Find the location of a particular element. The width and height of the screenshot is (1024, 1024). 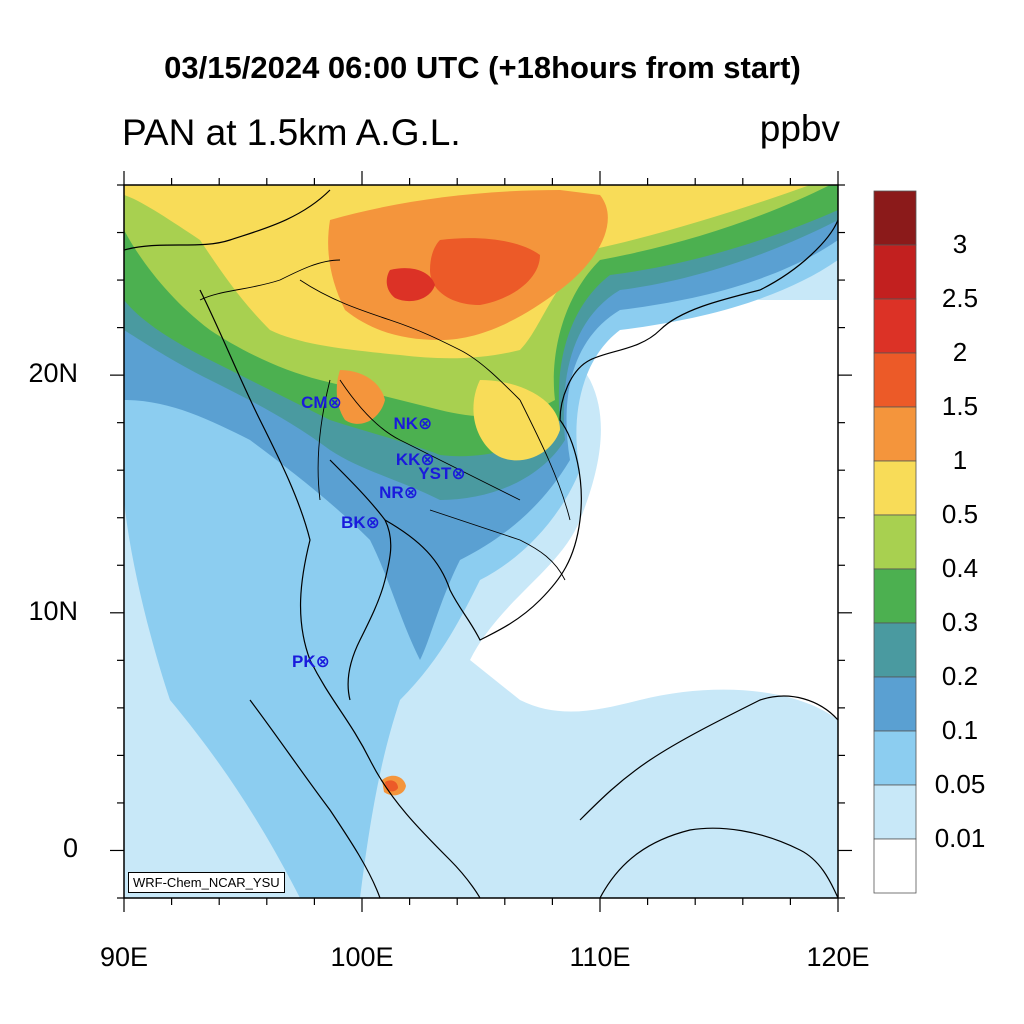

colorbar-label: 0.5 is located at coordinates (960, 514).